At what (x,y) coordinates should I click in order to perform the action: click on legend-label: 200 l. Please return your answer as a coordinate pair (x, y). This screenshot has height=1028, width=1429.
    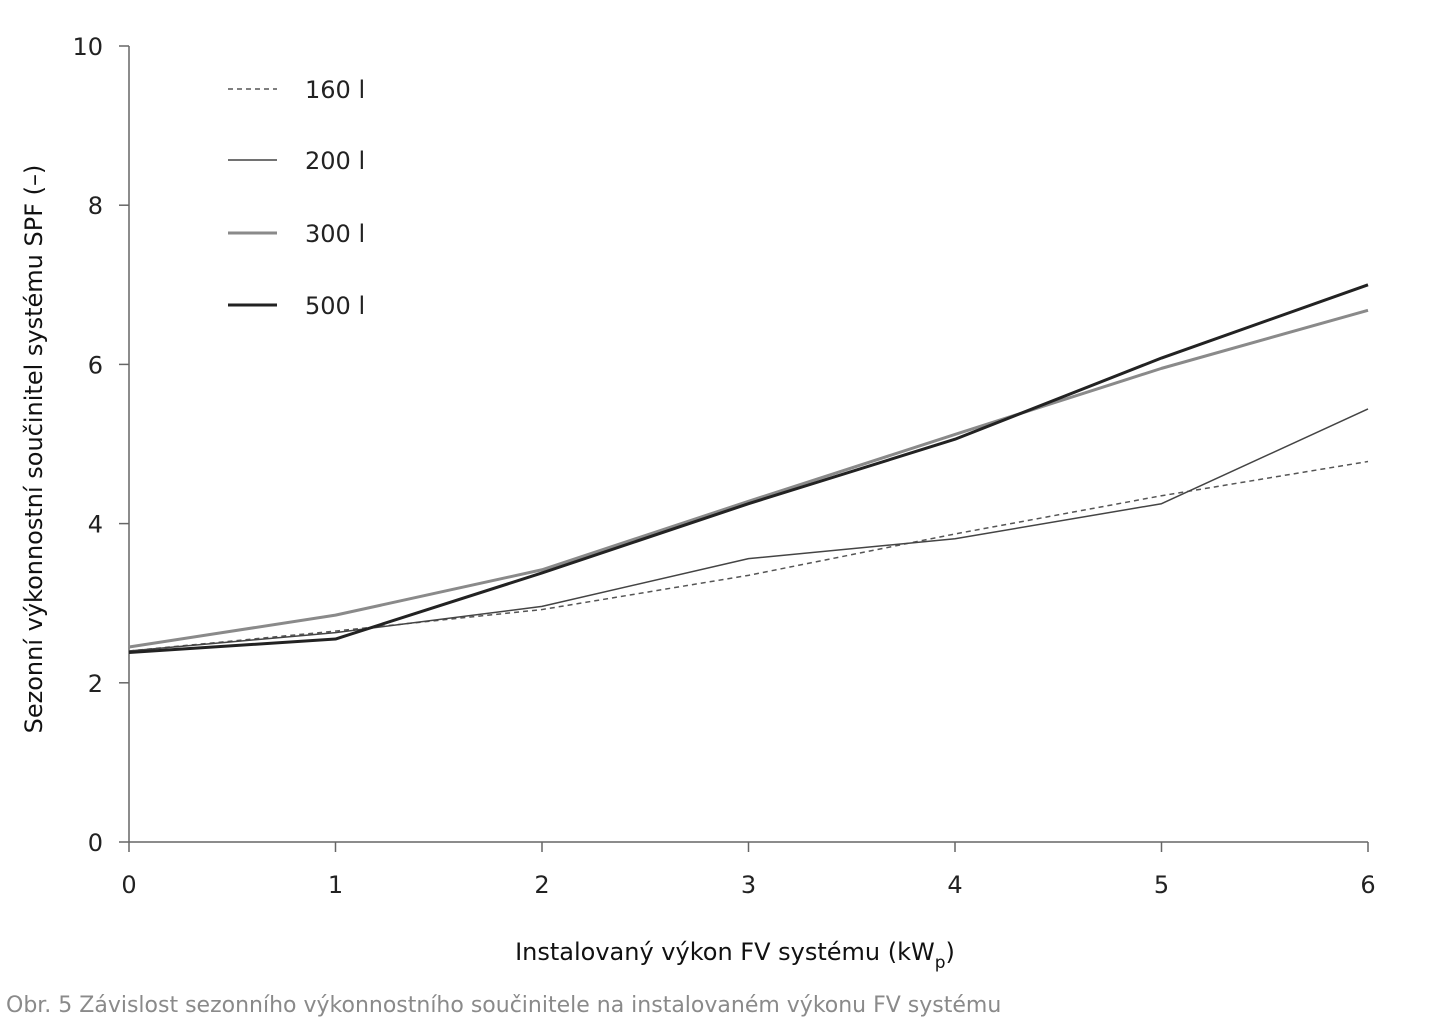
    Looking at the image, I should click on (335, 161).